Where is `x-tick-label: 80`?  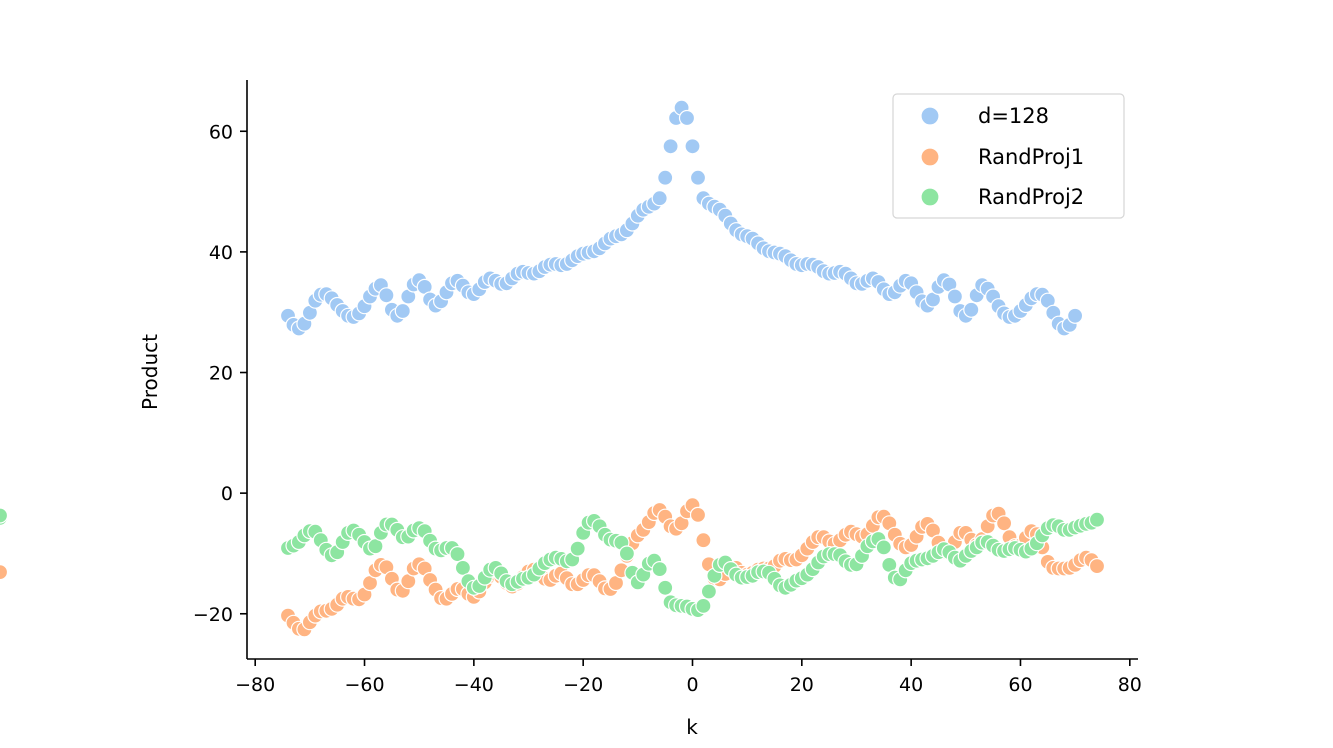
x-tick-label: 80 is located at coordinates (1130, 685).